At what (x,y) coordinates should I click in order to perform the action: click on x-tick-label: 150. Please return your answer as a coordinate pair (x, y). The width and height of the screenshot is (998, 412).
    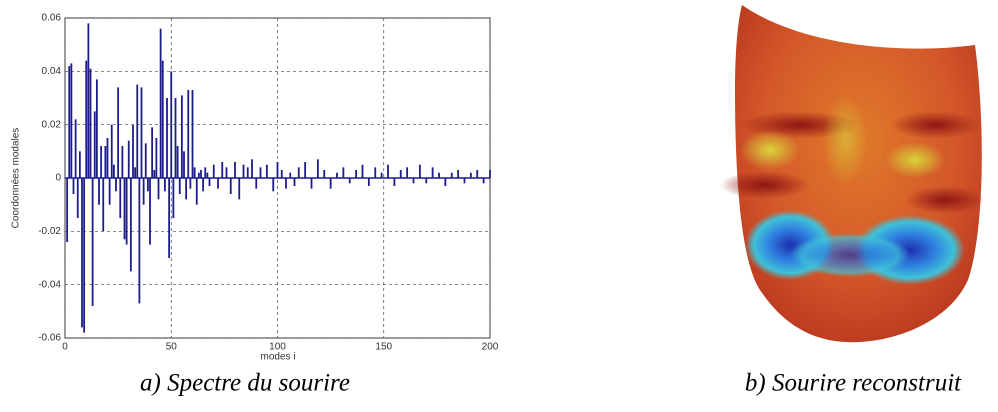
    Looking at the image, I should click on (383, 347).